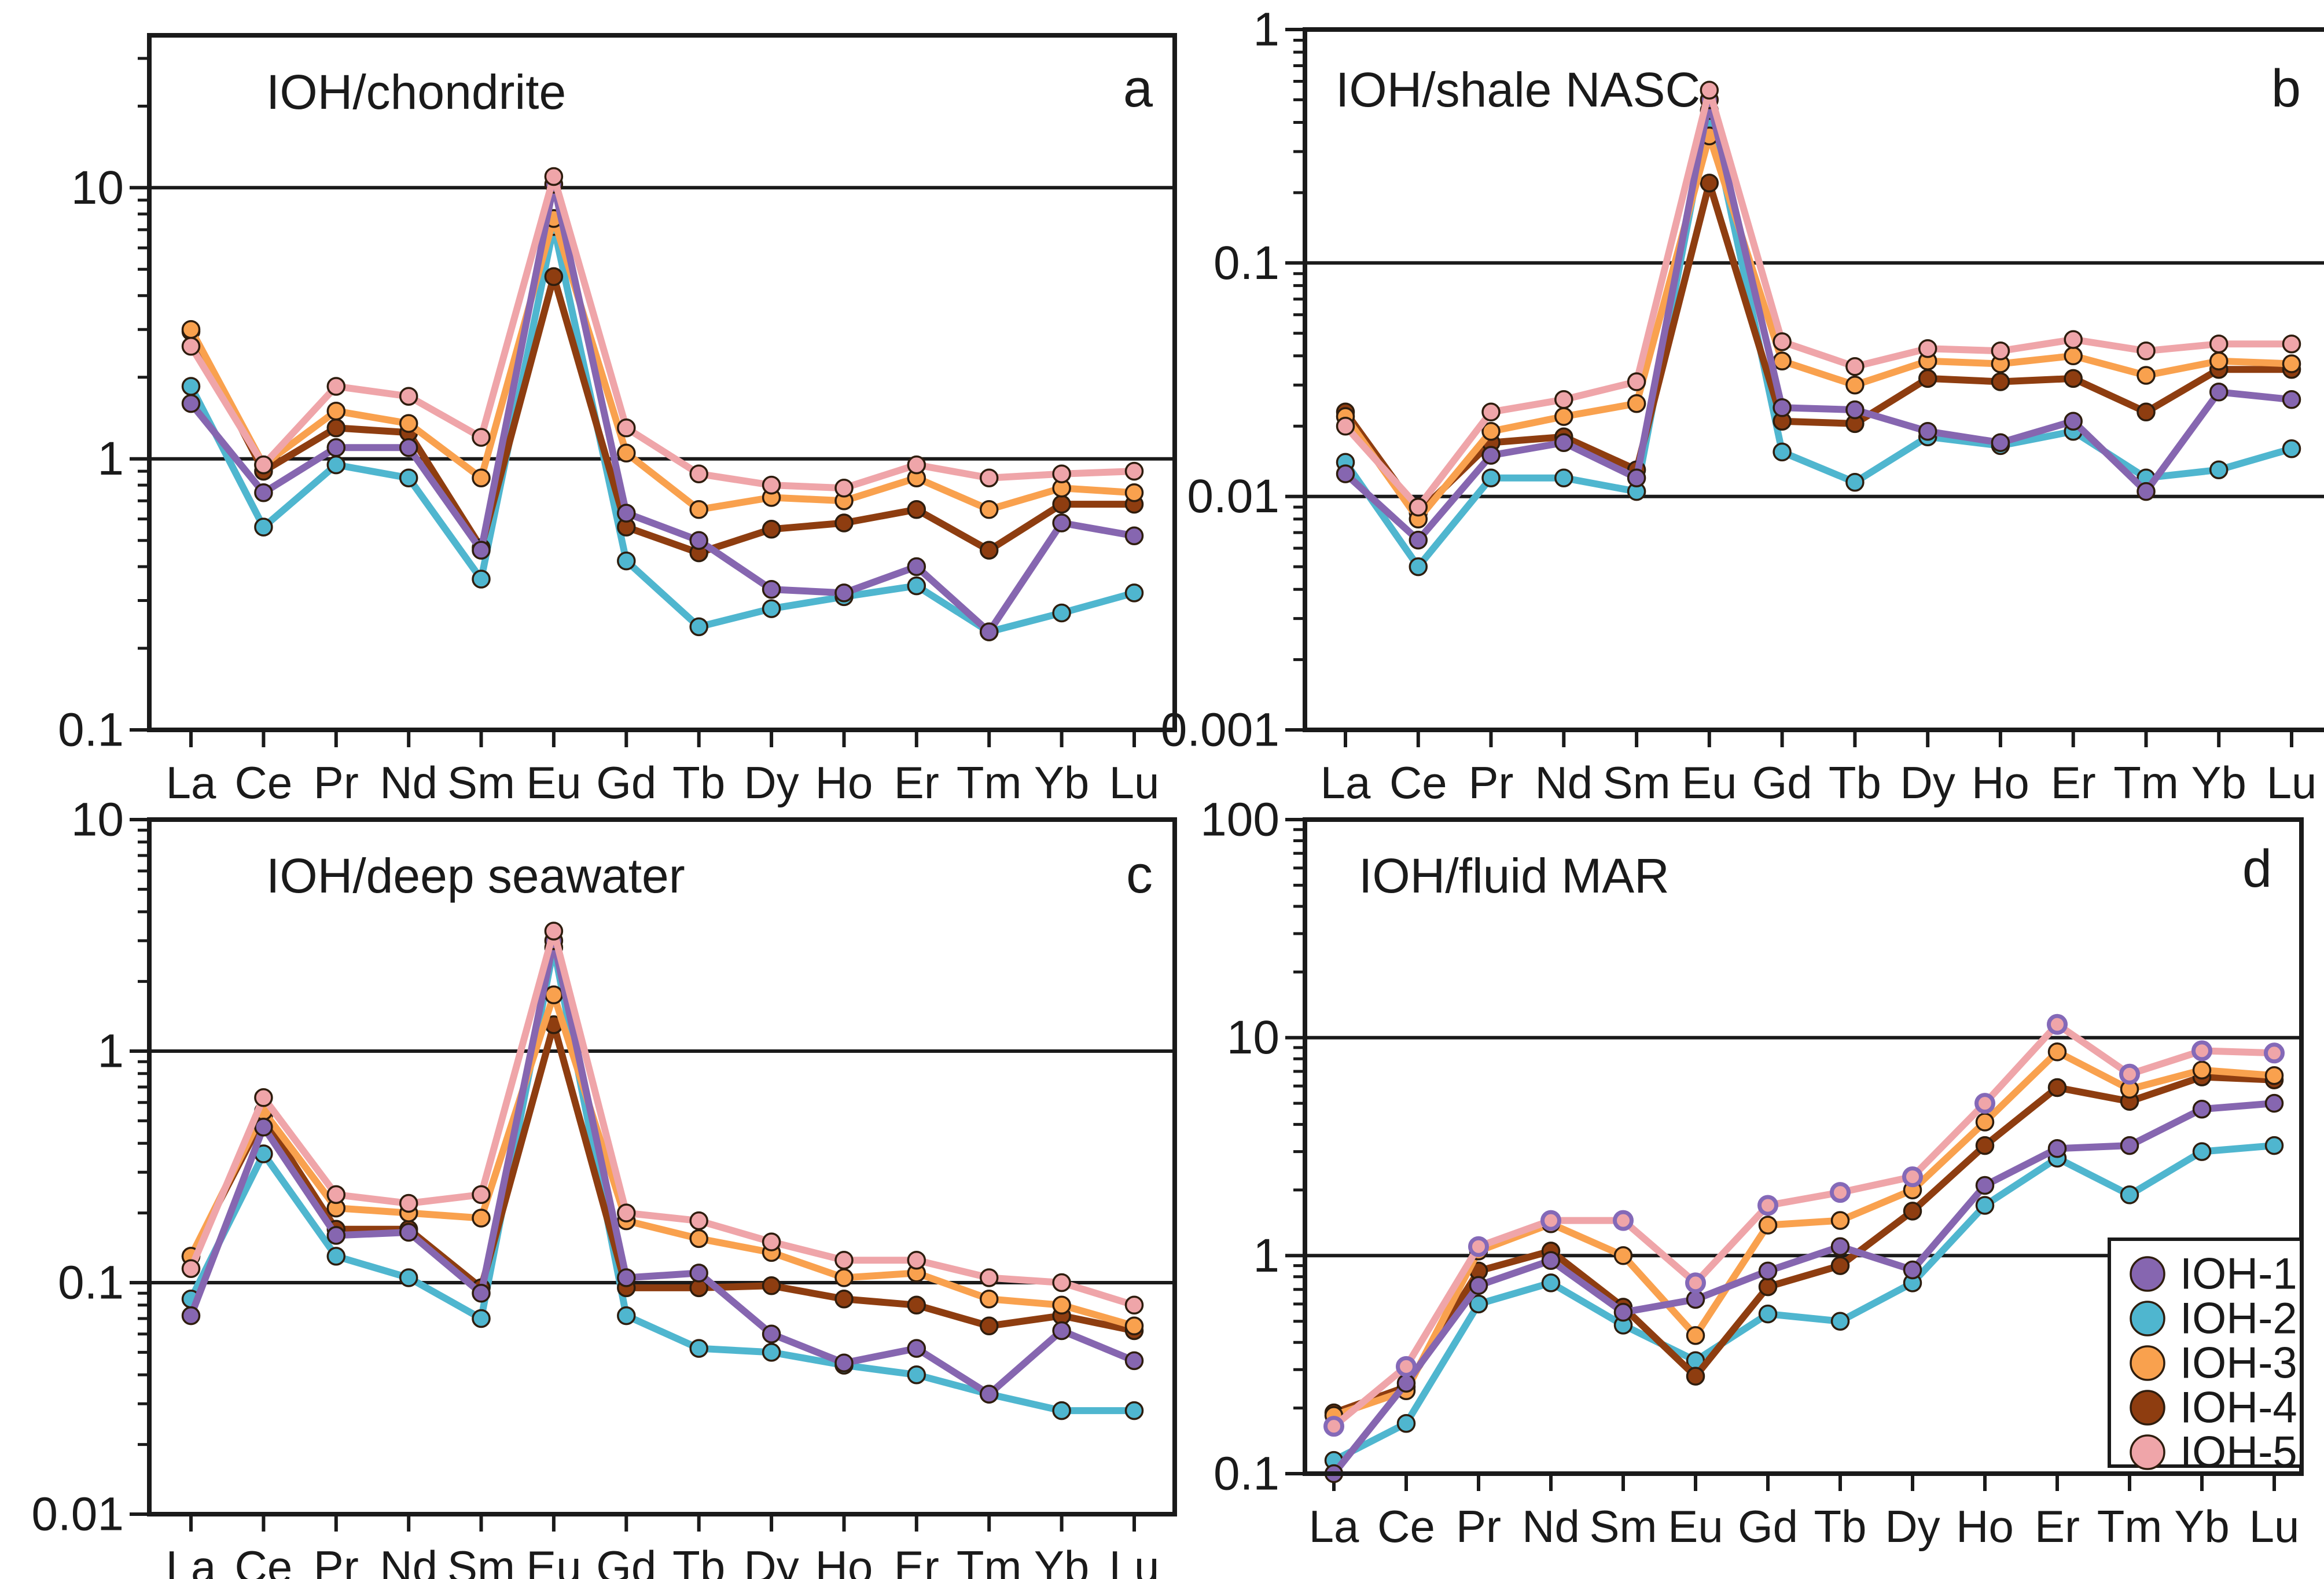 This screenshot has height=1579, width=2324. What do you see at coordinates (771, 1334) in the screenshot?
I see `data-point-IOH-1-Dy` at bounding box center [771, 1334].